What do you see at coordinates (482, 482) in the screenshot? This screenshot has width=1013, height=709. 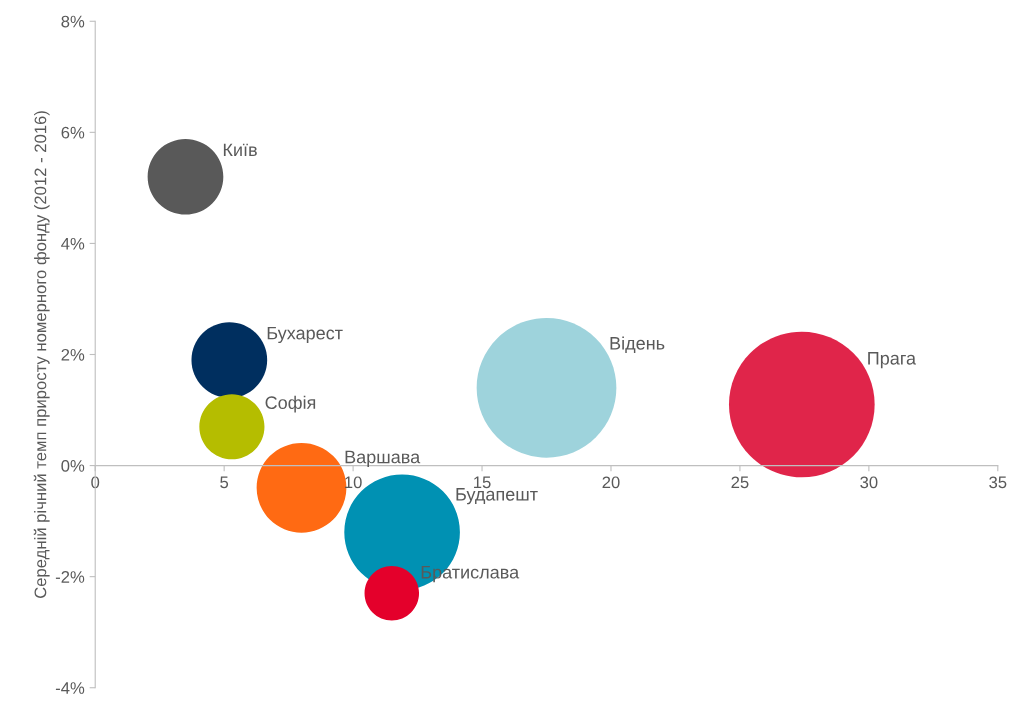 I see `x-tick-label: 15` at bounding box center [482, 482].